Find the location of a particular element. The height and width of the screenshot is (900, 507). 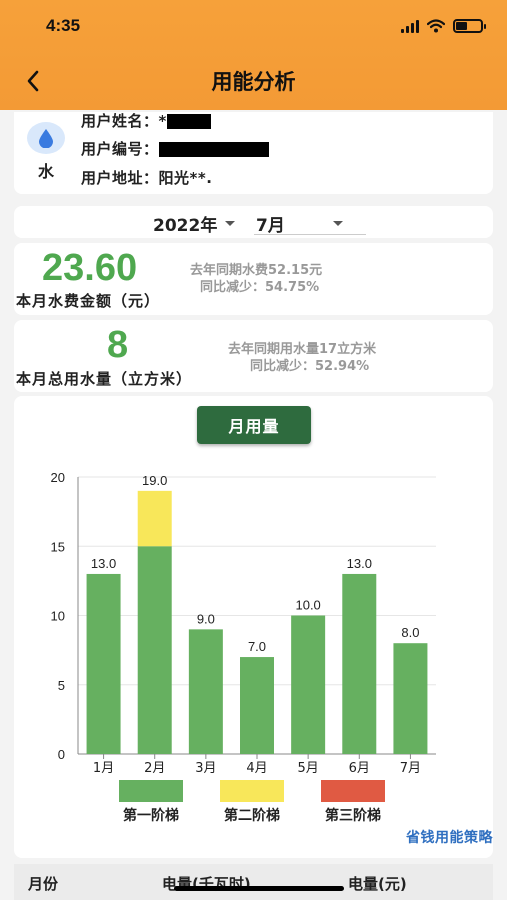

water-drop-badge is located at coordinates (46, 138).